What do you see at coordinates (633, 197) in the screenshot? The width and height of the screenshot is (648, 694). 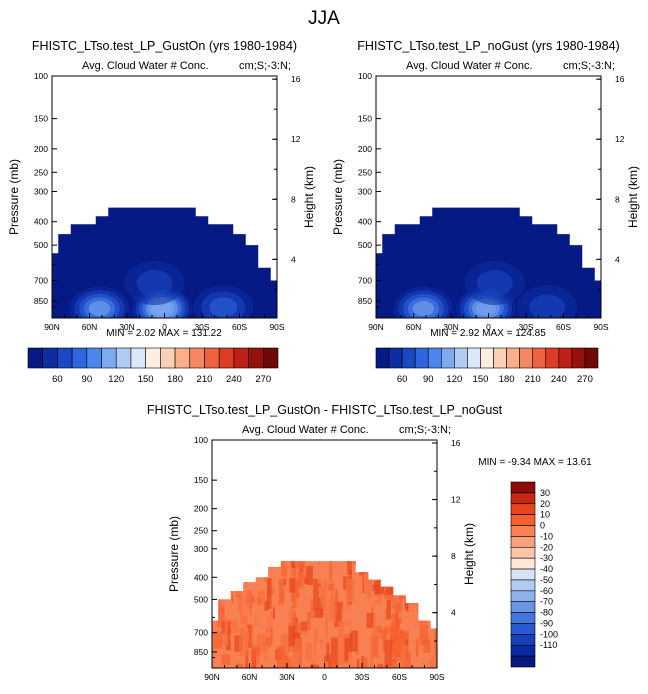 I see `y2-axis-label: Height (km)` at bounding box center [633, 197].